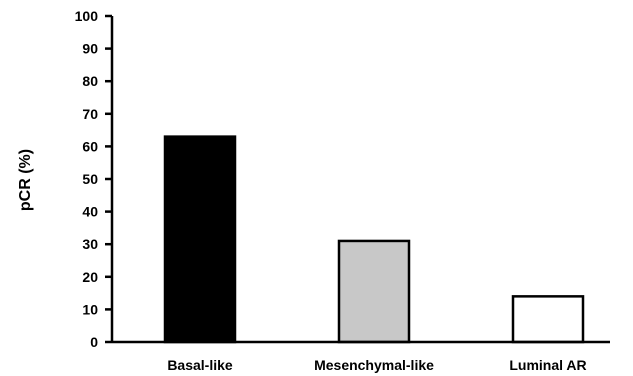 Image resolution: width=633 pixels, height=376 pixels. I want to click on y-axis-title-group: pCR (%), so click(25, 180).